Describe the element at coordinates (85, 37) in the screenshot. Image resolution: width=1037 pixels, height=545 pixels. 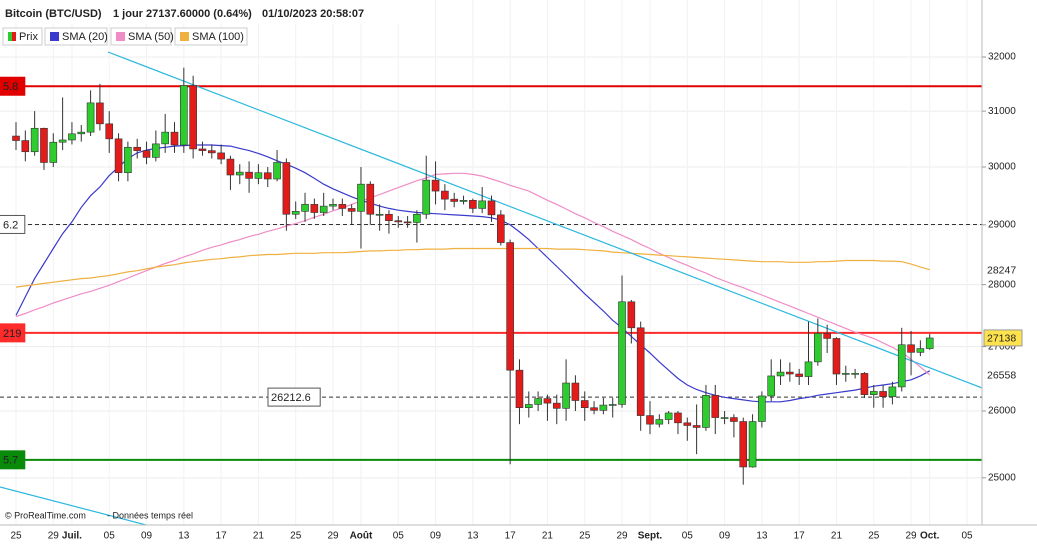
I see `legend-label: SMA (20)` at that location.